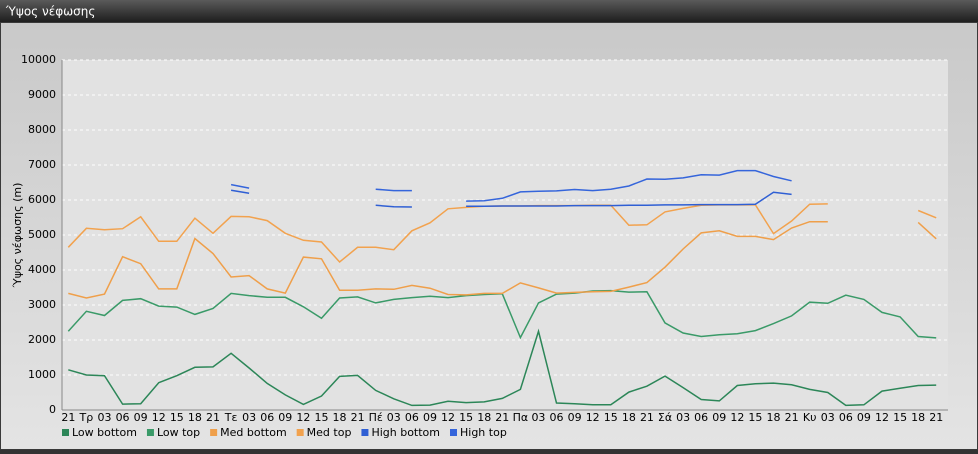  What do you see at coordinates (42, 164) in the screenshot?
I see `y-tick-label: 7000` at bounding box center [42, 164].